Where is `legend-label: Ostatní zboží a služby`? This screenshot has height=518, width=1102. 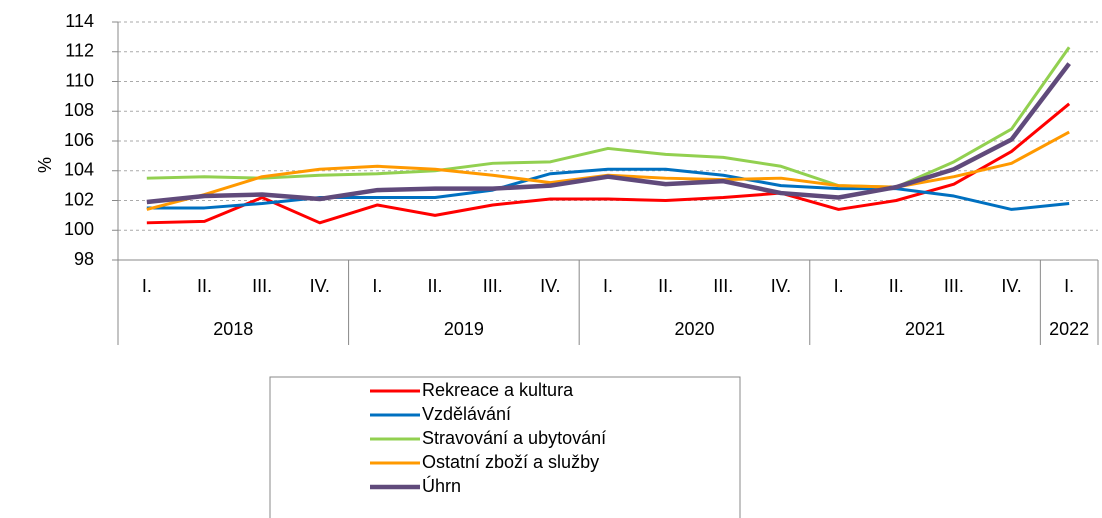 legend-label: Ostatní zboží a služby is located at coordinates (510, 462).